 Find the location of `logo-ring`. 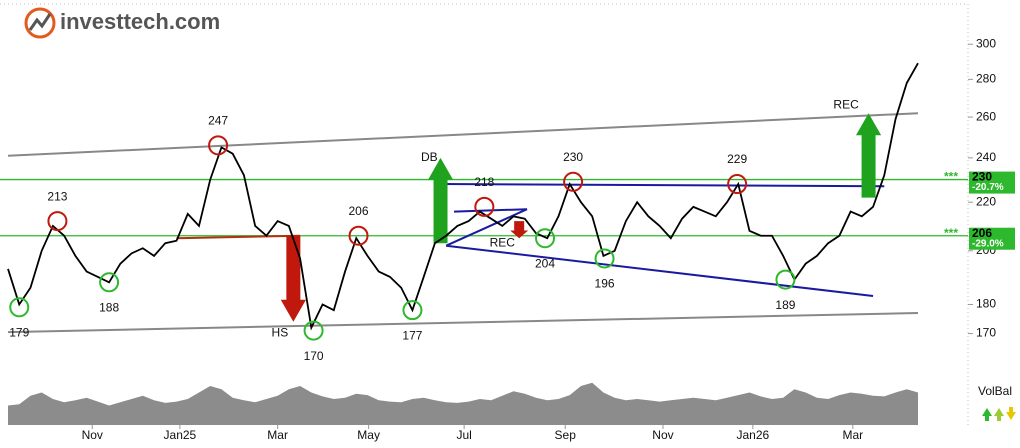

logo-ring is located at coordinates (40, 23).